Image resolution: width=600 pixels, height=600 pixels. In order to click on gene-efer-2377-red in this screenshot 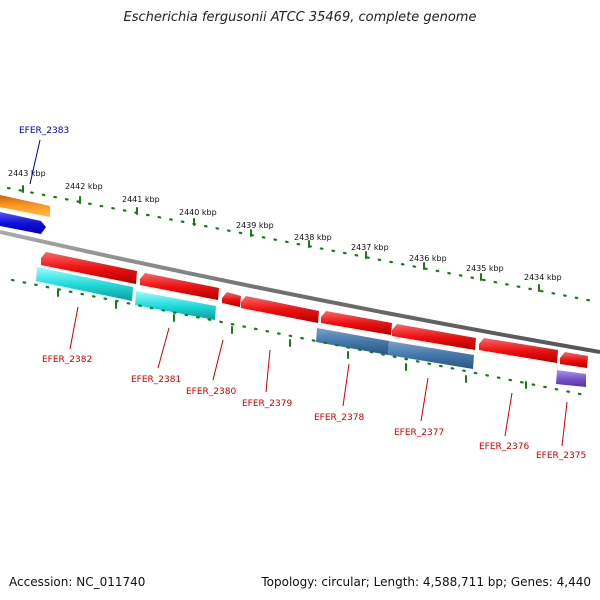, I will do `click(434, 337)`.